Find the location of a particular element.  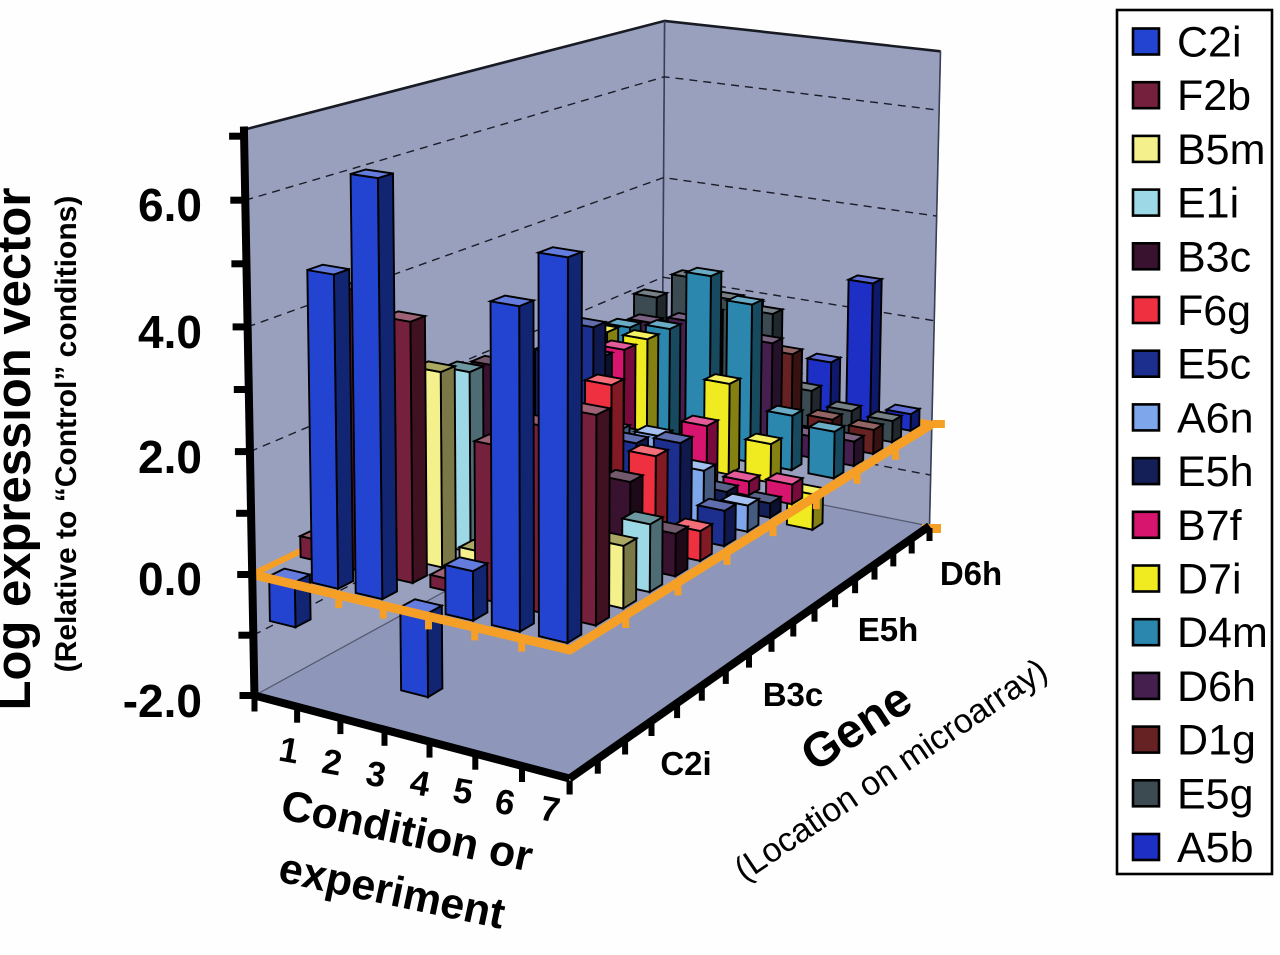

svg-text: F6g is located at coordinates (1214, 311).